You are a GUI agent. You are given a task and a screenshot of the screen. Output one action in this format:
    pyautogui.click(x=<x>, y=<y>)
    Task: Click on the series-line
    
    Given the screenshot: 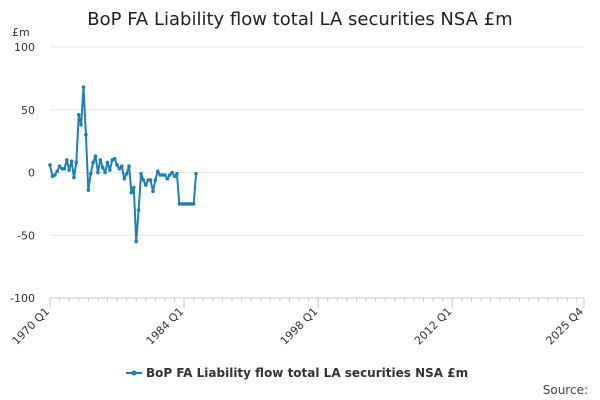 What is the action you would take?
    pyautogui.click(x=123, y=164)
    